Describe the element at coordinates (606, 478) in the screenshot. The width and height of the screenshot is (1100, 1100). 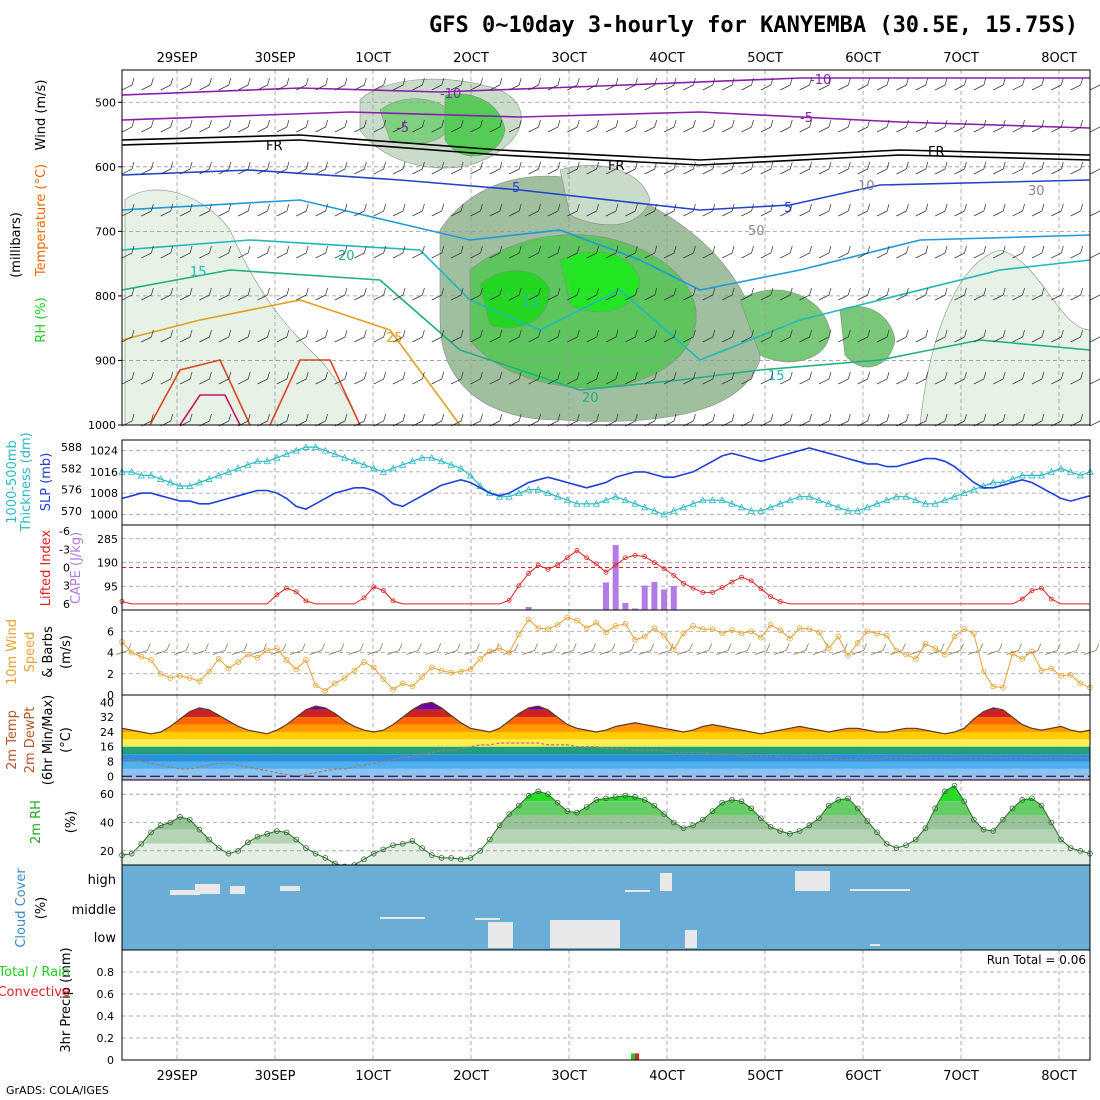
I see `slp-series-line` at that location.